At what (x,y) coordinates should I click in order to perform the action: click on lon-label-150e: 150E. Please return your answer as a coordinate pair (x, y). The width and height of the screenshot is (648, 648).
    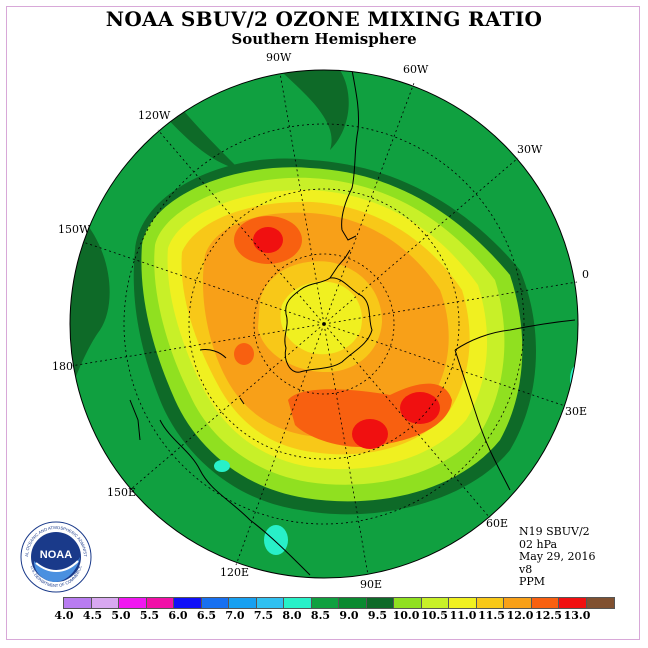
    Looking at the image, I should click on (122, 492).